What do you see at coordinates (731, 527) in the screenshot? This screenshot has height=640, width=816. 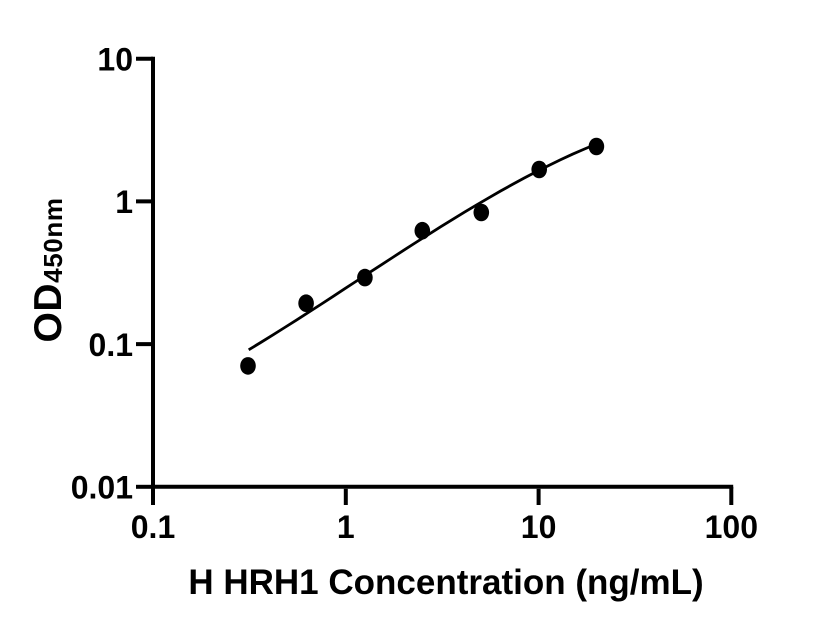 I see `svg-text: 100` at bounding box center [731, 527].